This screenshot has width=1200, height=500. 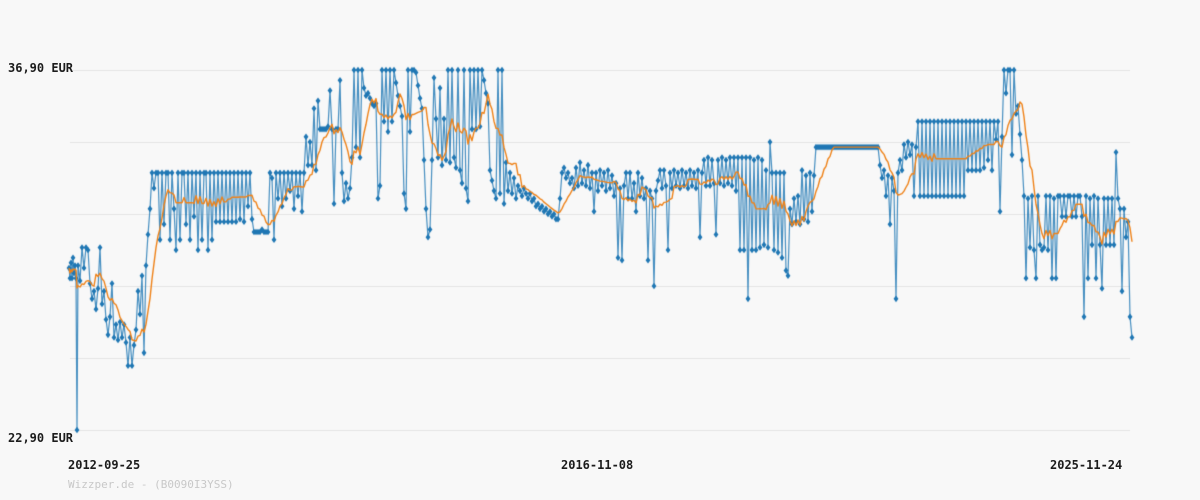 What do you see at coordinates (104, 465) in the screenshot?
I see `x-tick-first-date: 2012-09-25` at bounding box center [104, 465].